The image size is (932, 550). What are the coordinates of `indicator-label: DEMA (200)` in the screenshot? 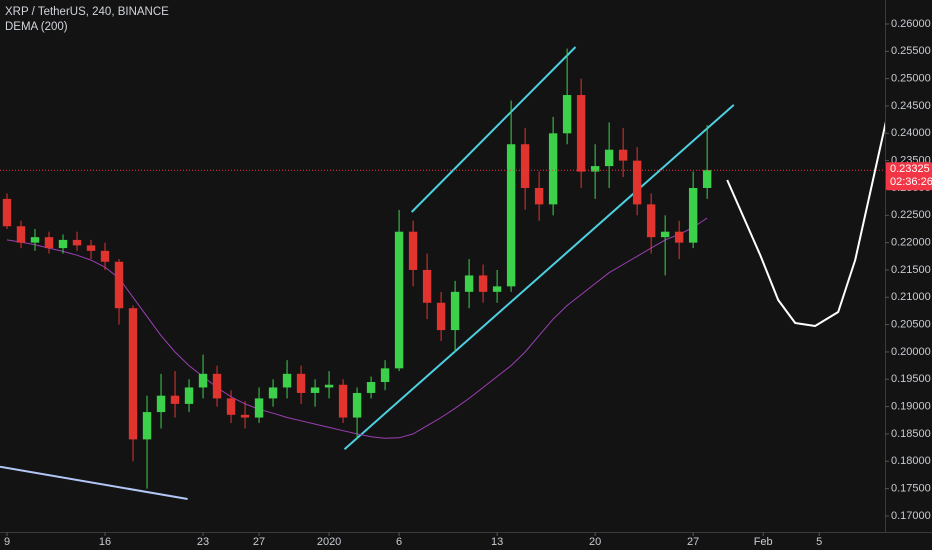 It's located at (36, 27).